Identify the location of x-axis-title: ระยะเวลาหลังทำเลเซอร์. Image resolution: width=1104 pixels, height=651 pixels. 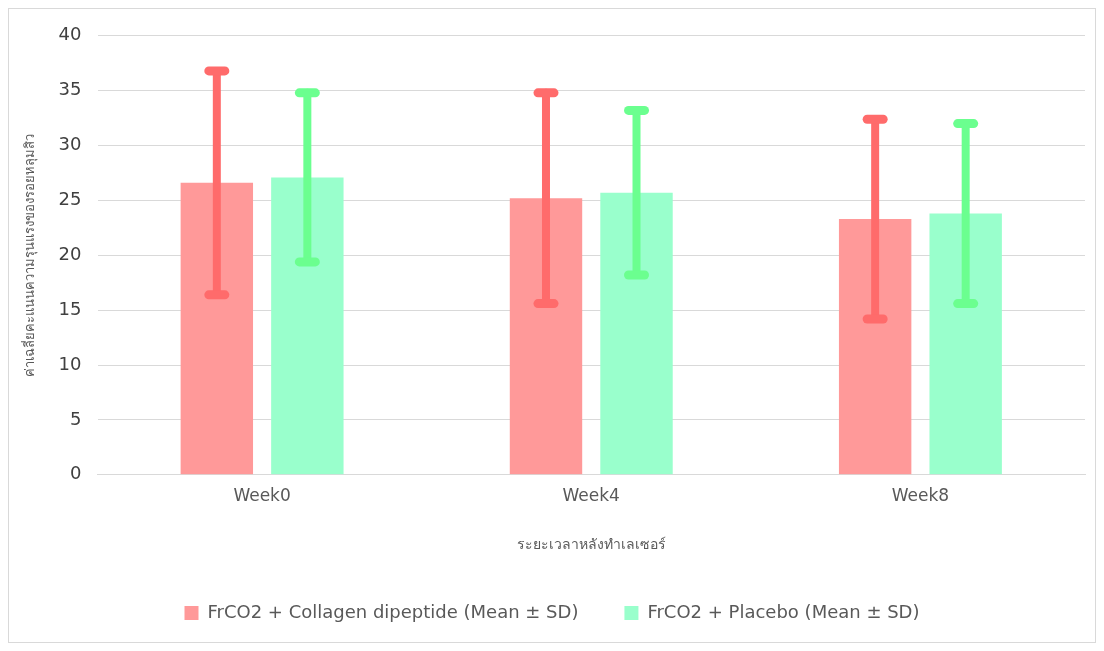
(591, 544).